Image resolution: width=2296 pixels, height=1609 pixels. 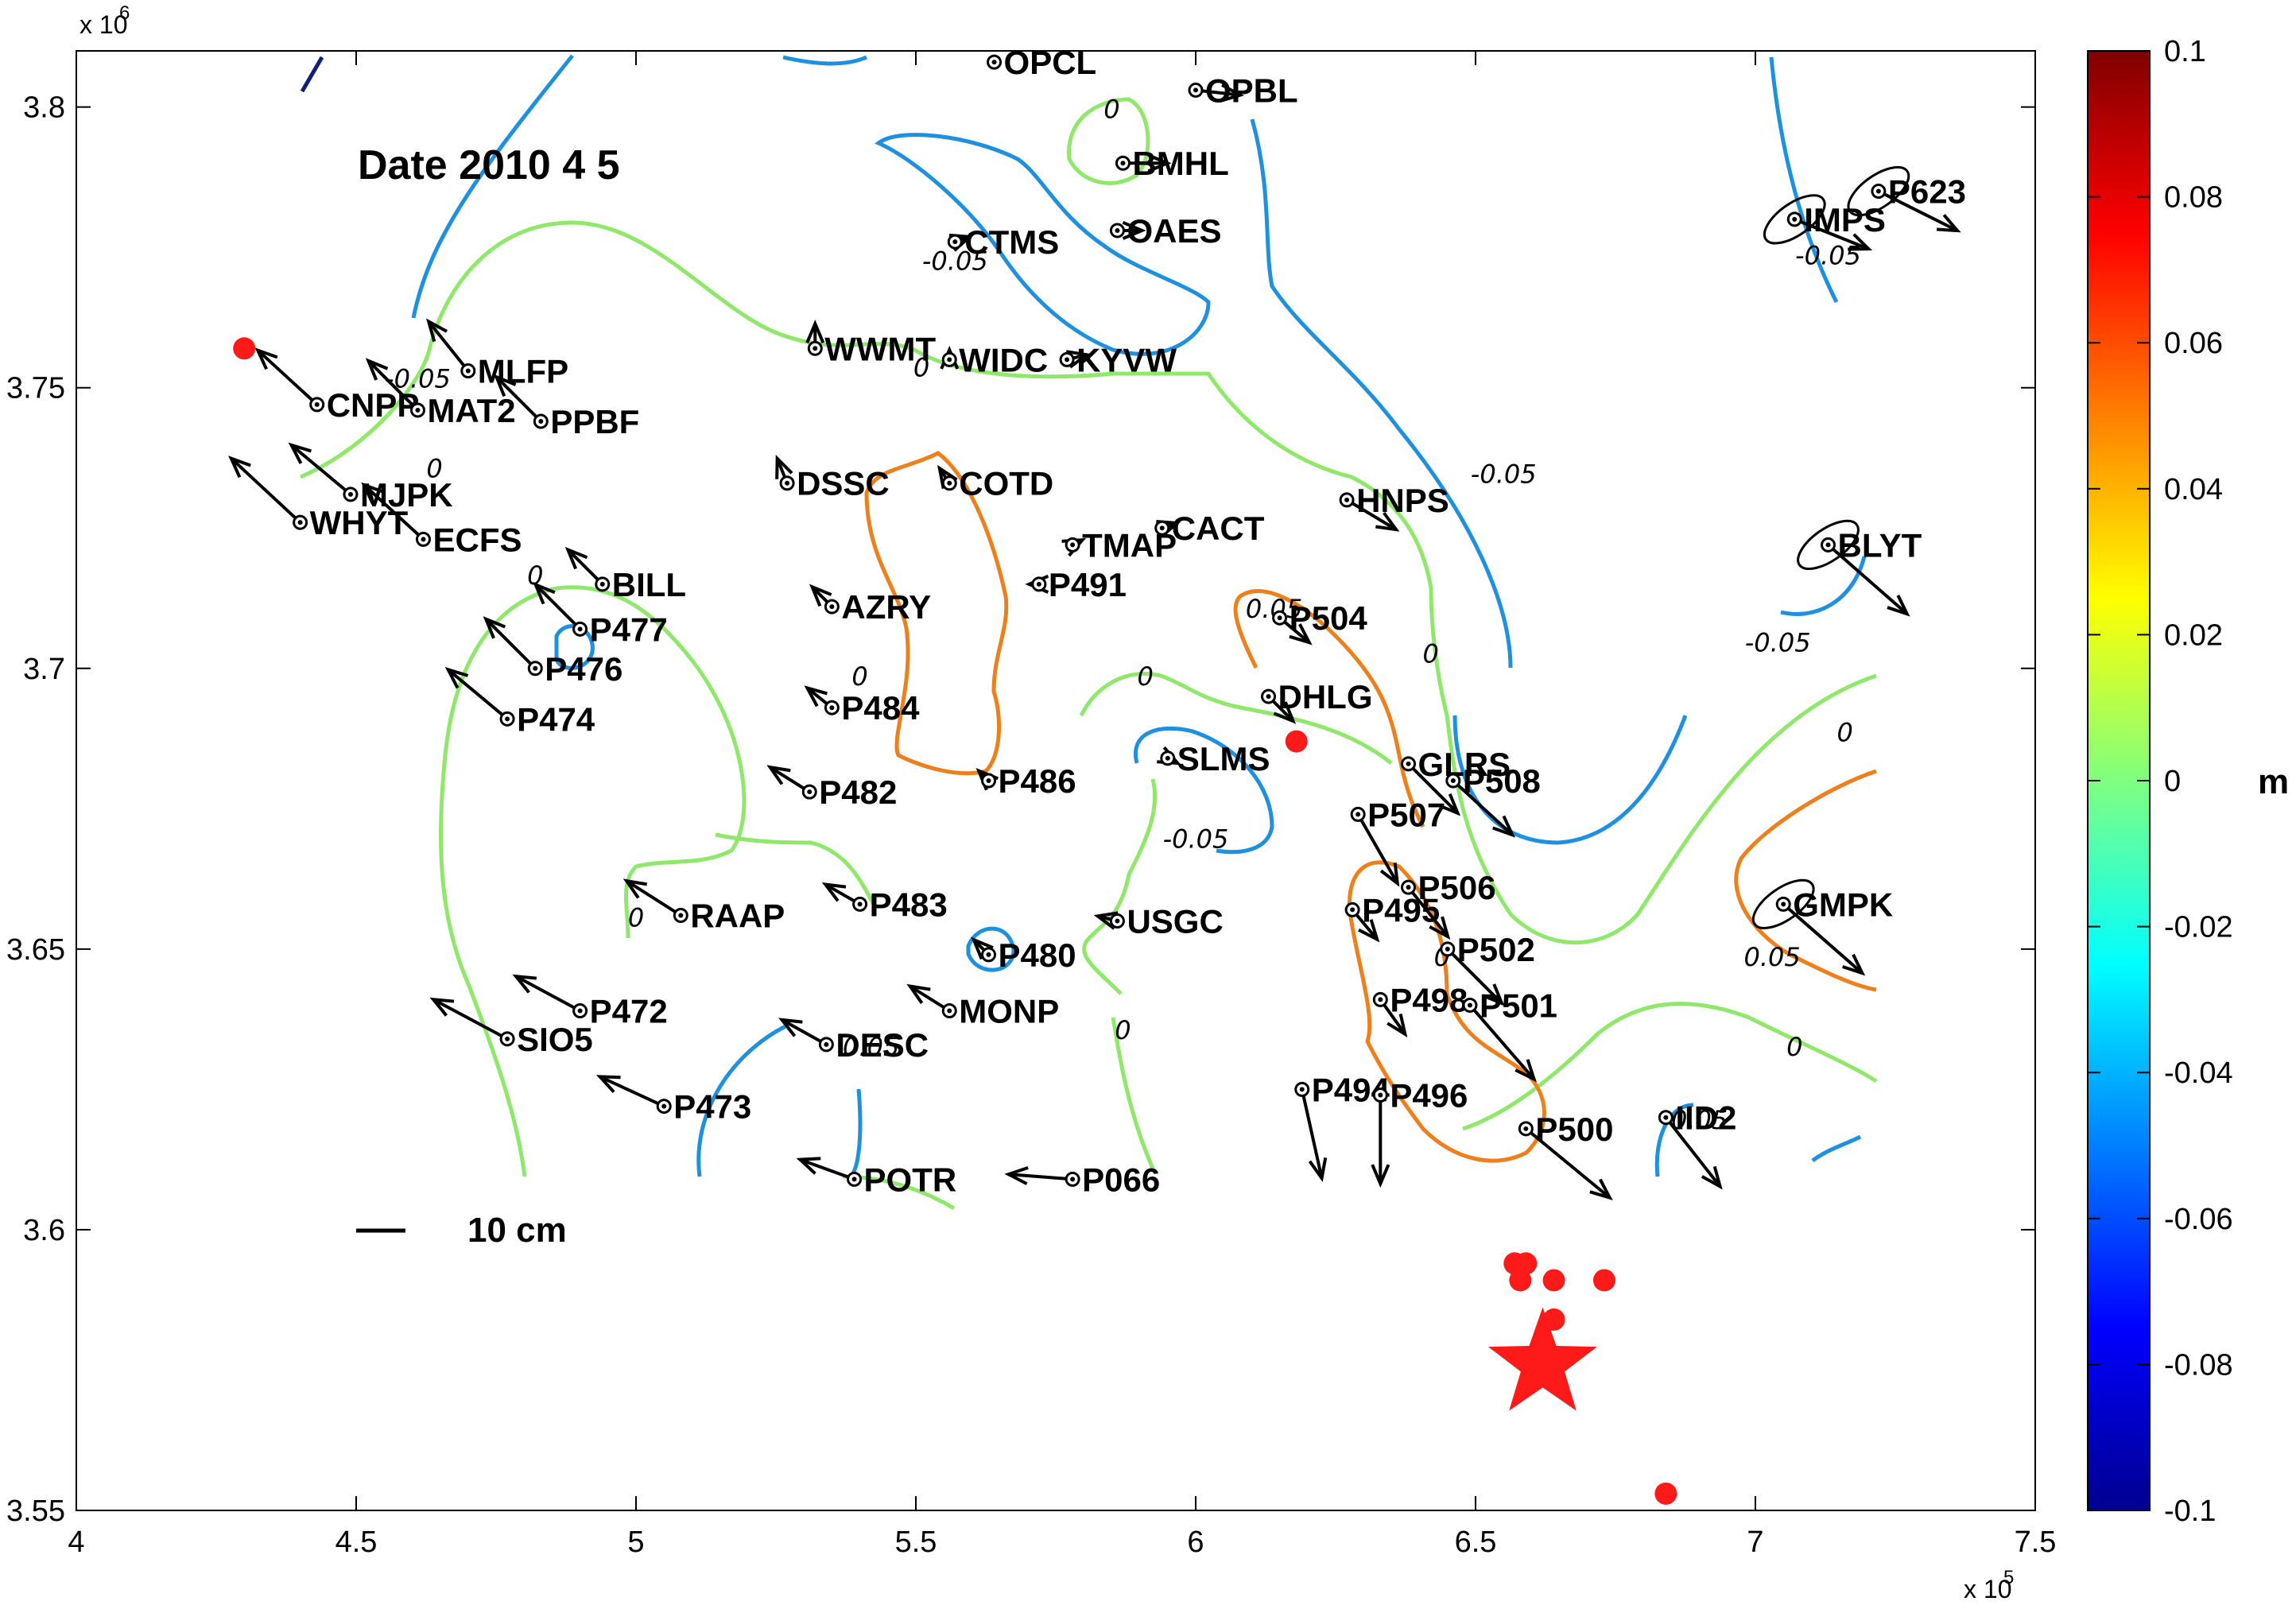 What do you see at coordinates (2009, 1578) in the screenshot?
I see `x-exponent-power: 5` at bounding box center [2009, 1578].